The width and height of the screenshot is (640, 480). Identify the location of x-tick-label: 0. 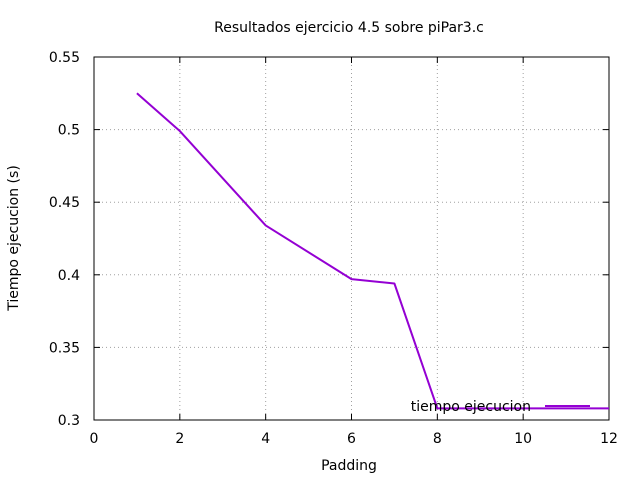
(94, 439).